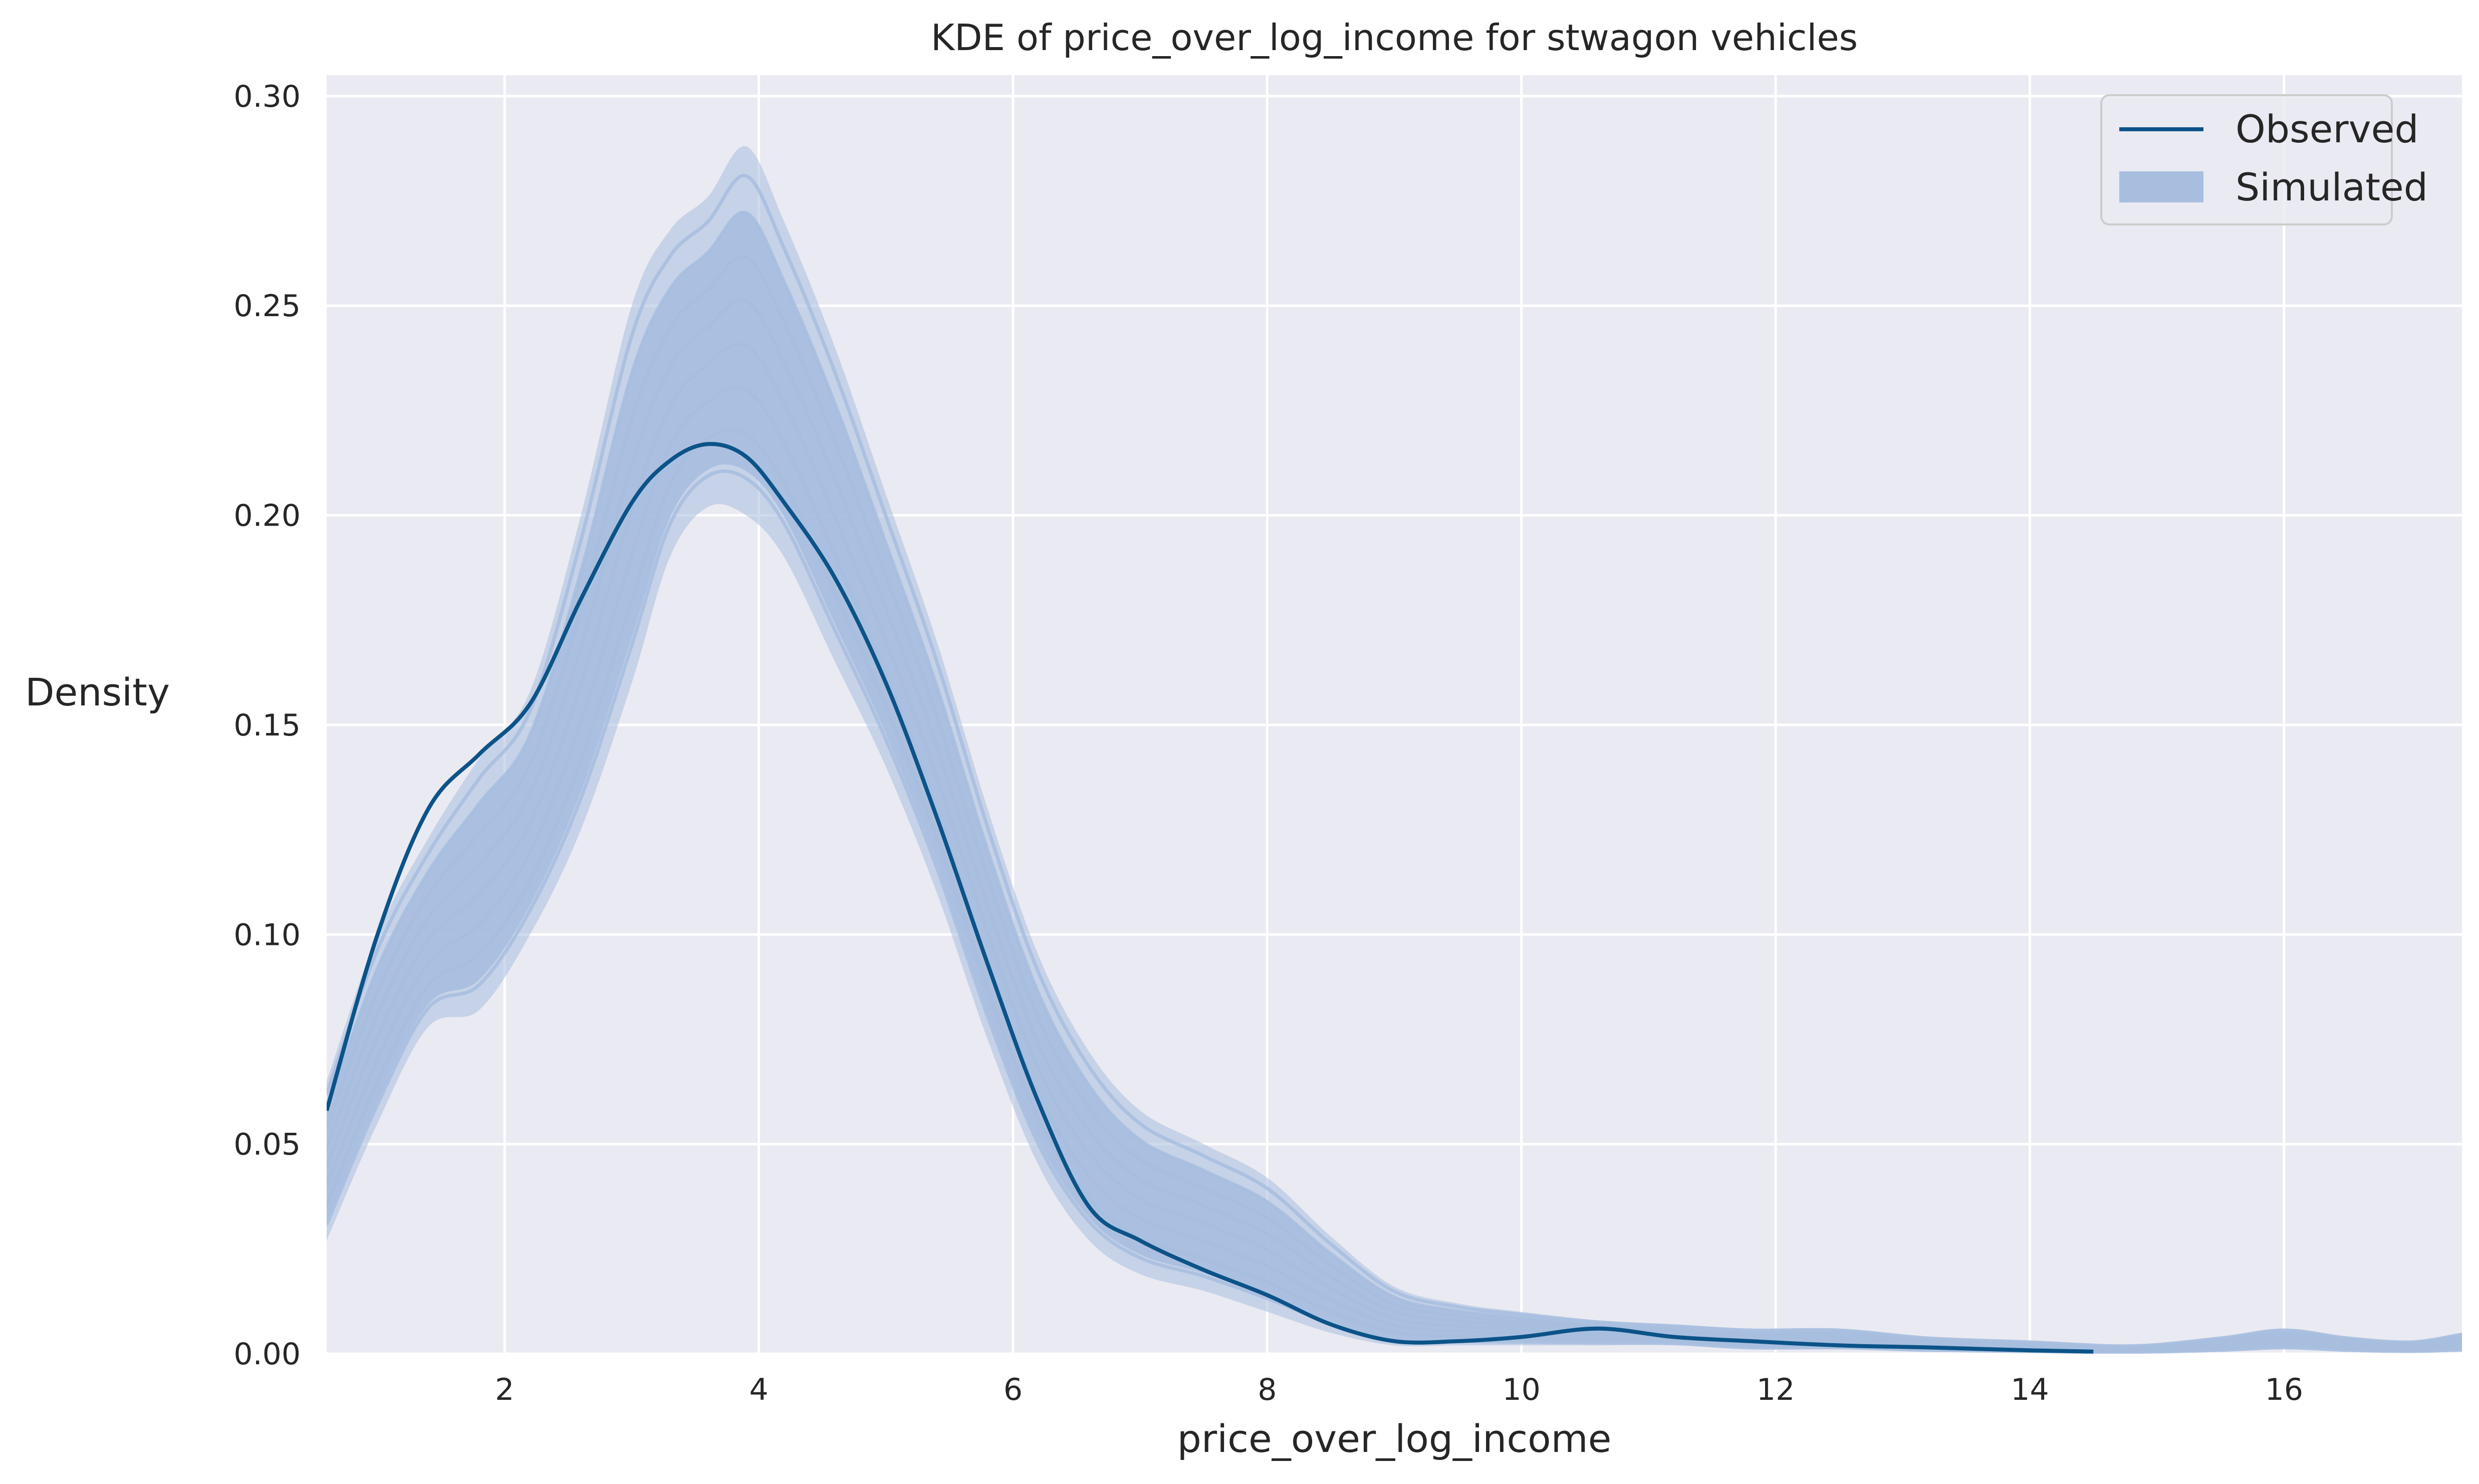  Describe the element at coordinates (1776, 1389) in the screenshot. I see `x-tick-label: 12` at that location.